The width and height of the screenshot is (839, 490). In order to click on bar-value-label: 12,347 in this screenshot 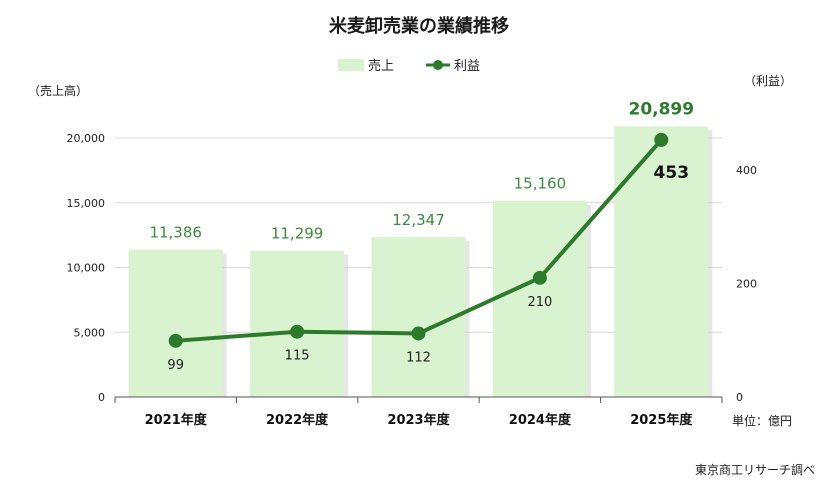, I will do `click(418, 220)`.